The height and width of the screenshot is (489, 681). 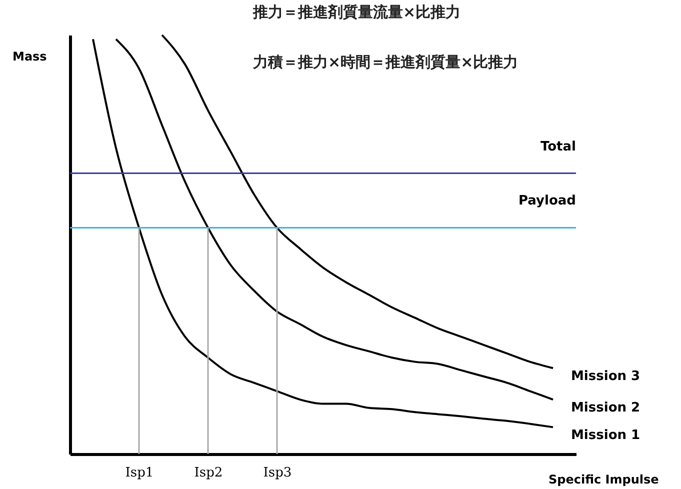 I want to click on series-label: Mission 3, so click(x=605, y=376).